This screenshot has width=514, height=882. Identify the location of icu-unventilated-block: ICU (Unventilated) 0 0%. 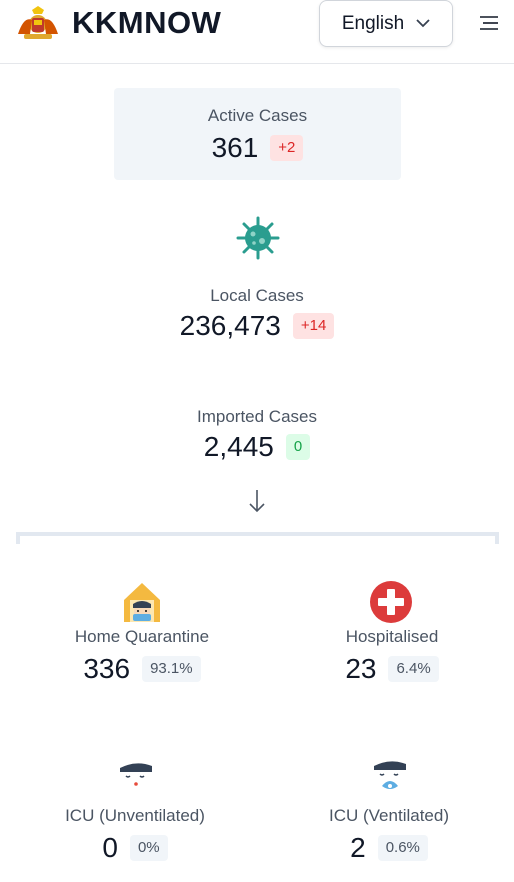
(135, 835).